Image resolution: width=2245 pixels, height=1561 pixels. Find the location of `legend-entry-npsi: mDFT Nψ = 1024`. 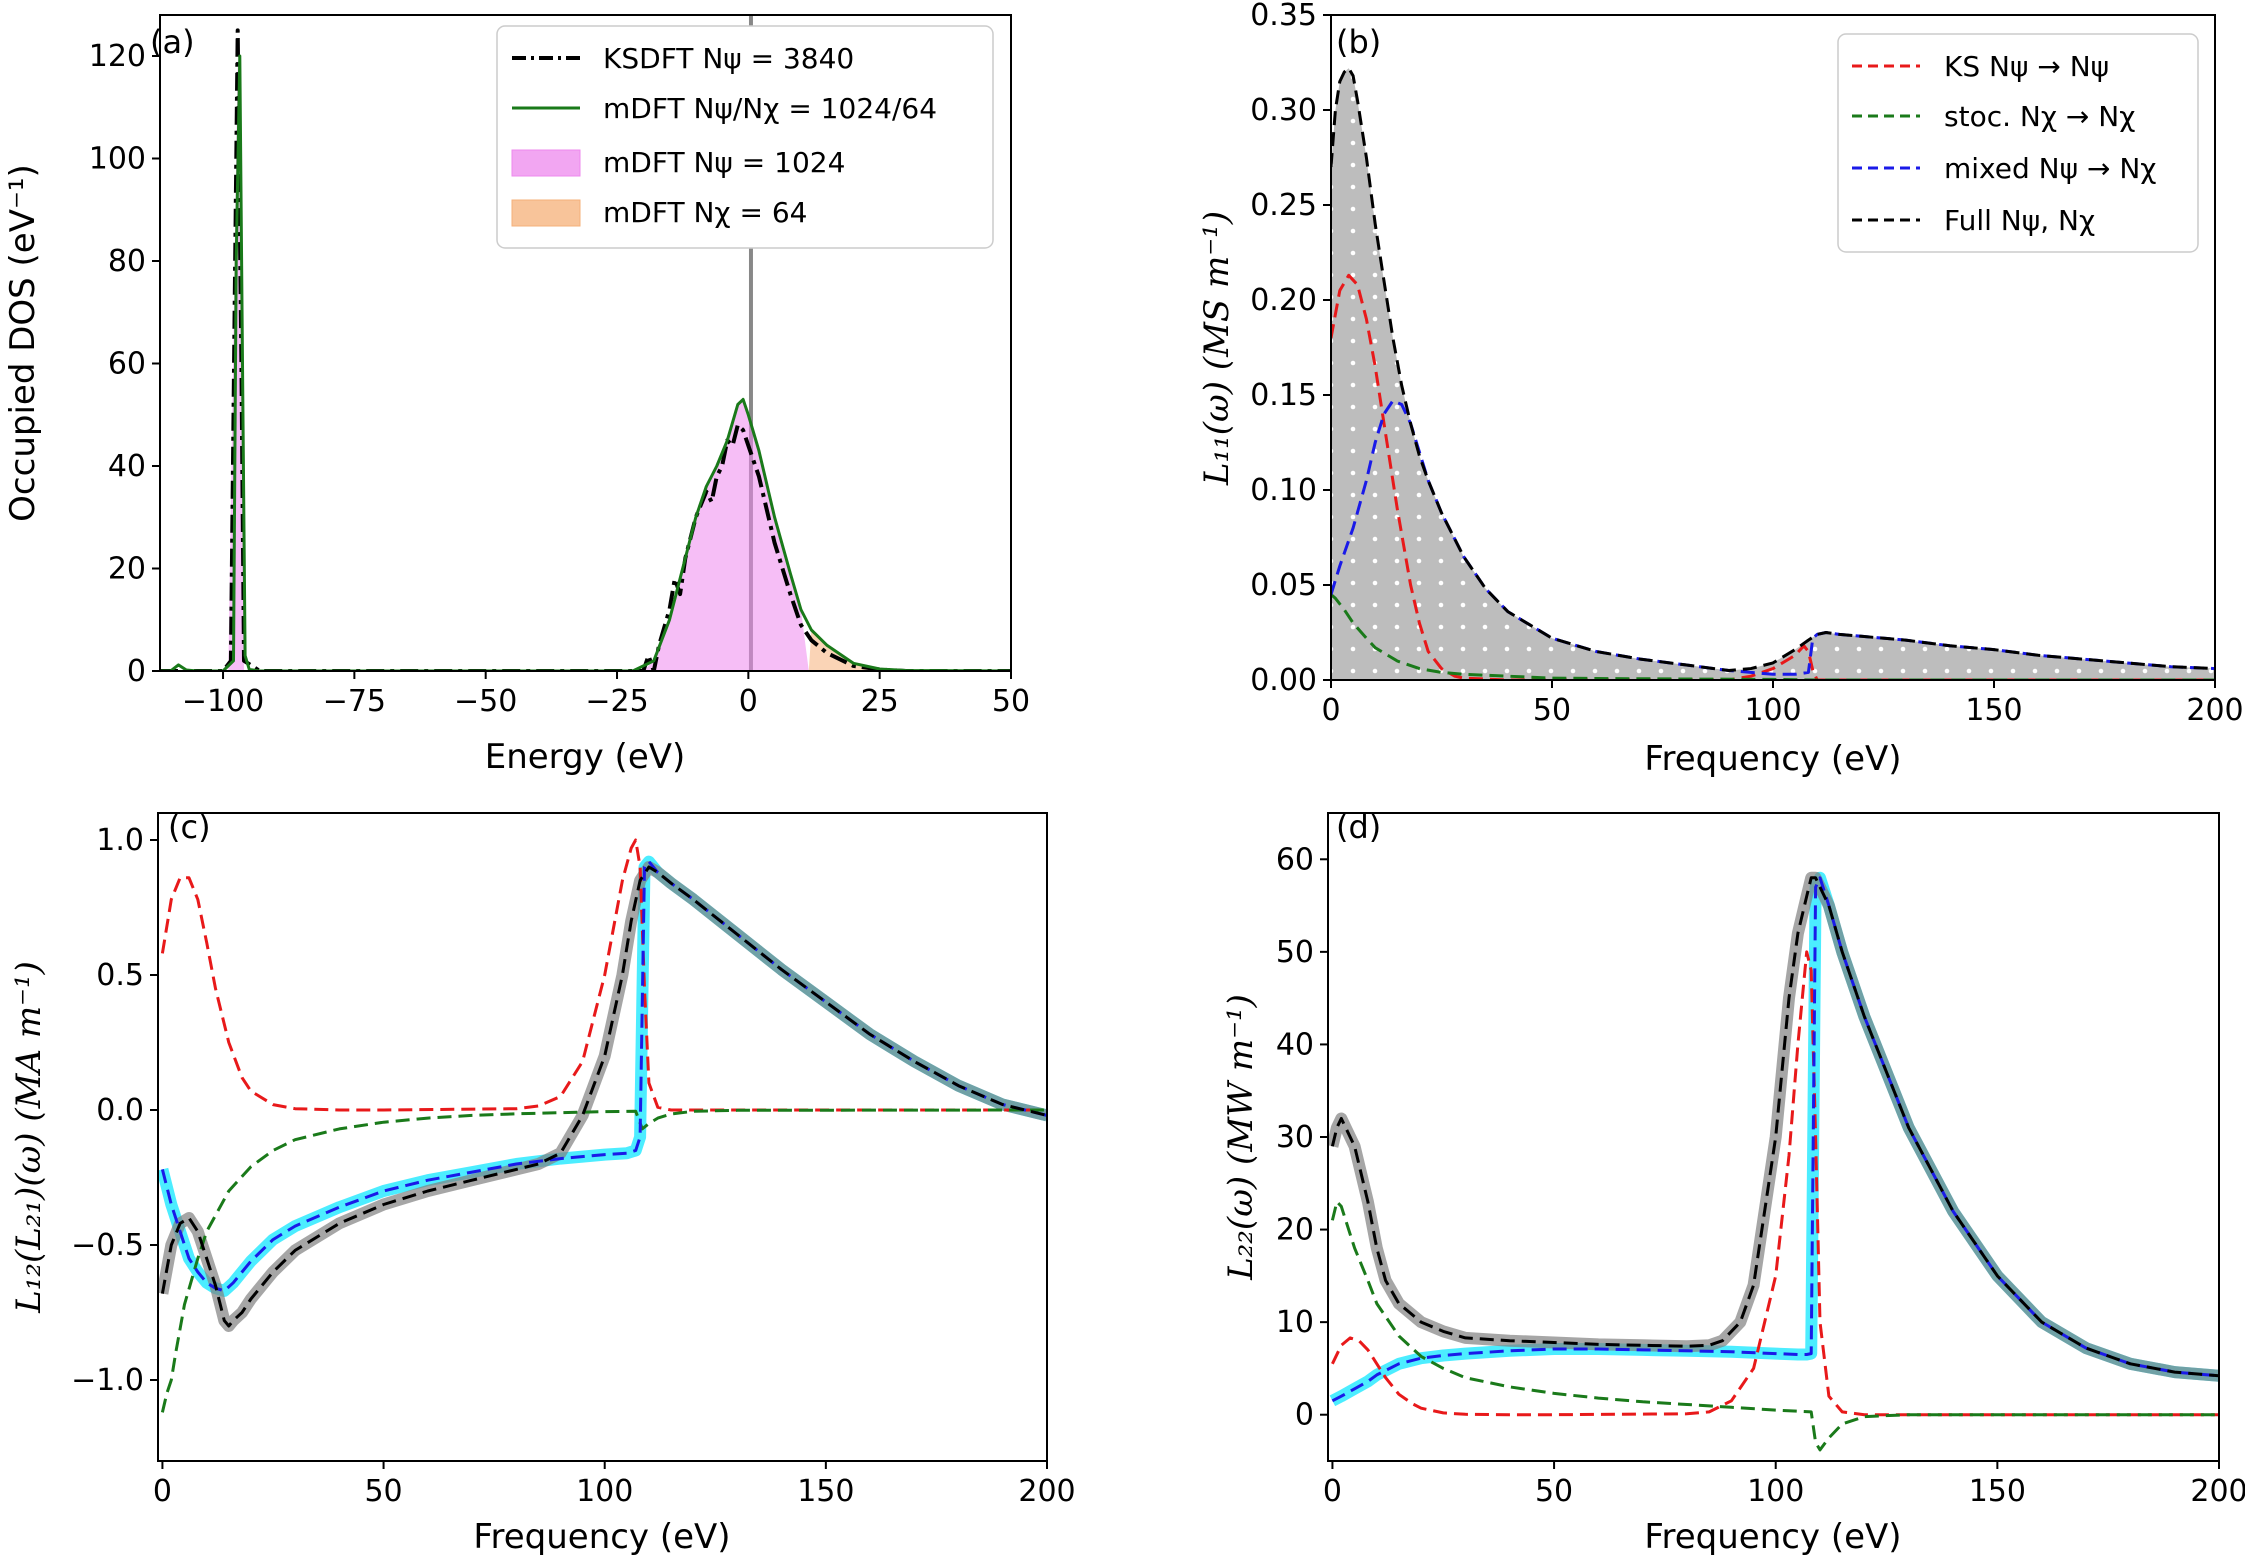

legend-entry-npsi: mDFT Nψ = 1024 is located at coordinates (724, 162).